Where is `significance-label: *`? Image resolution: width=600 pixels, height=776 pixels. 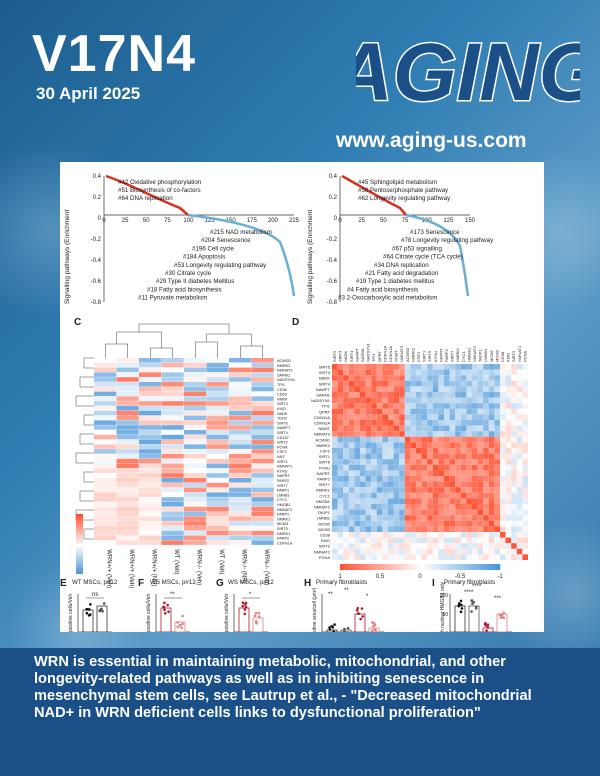 significance-label: * is located at coordinates (250, 595).